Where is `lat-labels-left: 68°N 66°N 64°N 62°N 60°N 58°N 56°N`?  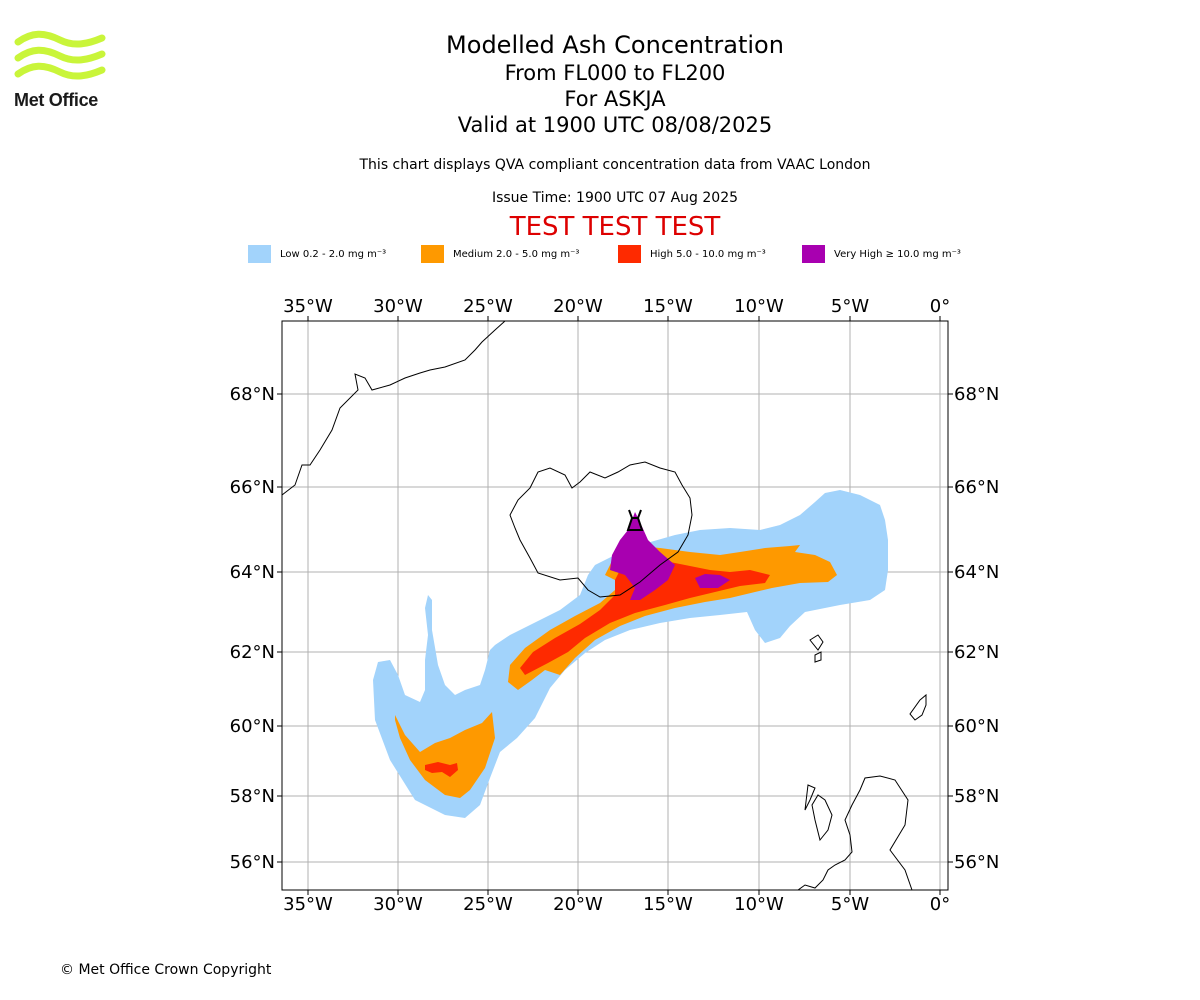
lat-labels-left: 68°N 66°N 64°N 62°N 60°N 58°N 56°N is located at coordinates (252, 628).